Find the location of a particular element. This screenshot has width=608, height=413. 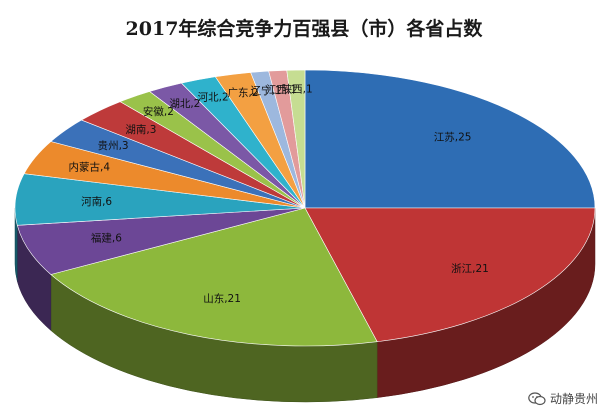

watermark: 动静贵州 is located at coordinates (563, 398).